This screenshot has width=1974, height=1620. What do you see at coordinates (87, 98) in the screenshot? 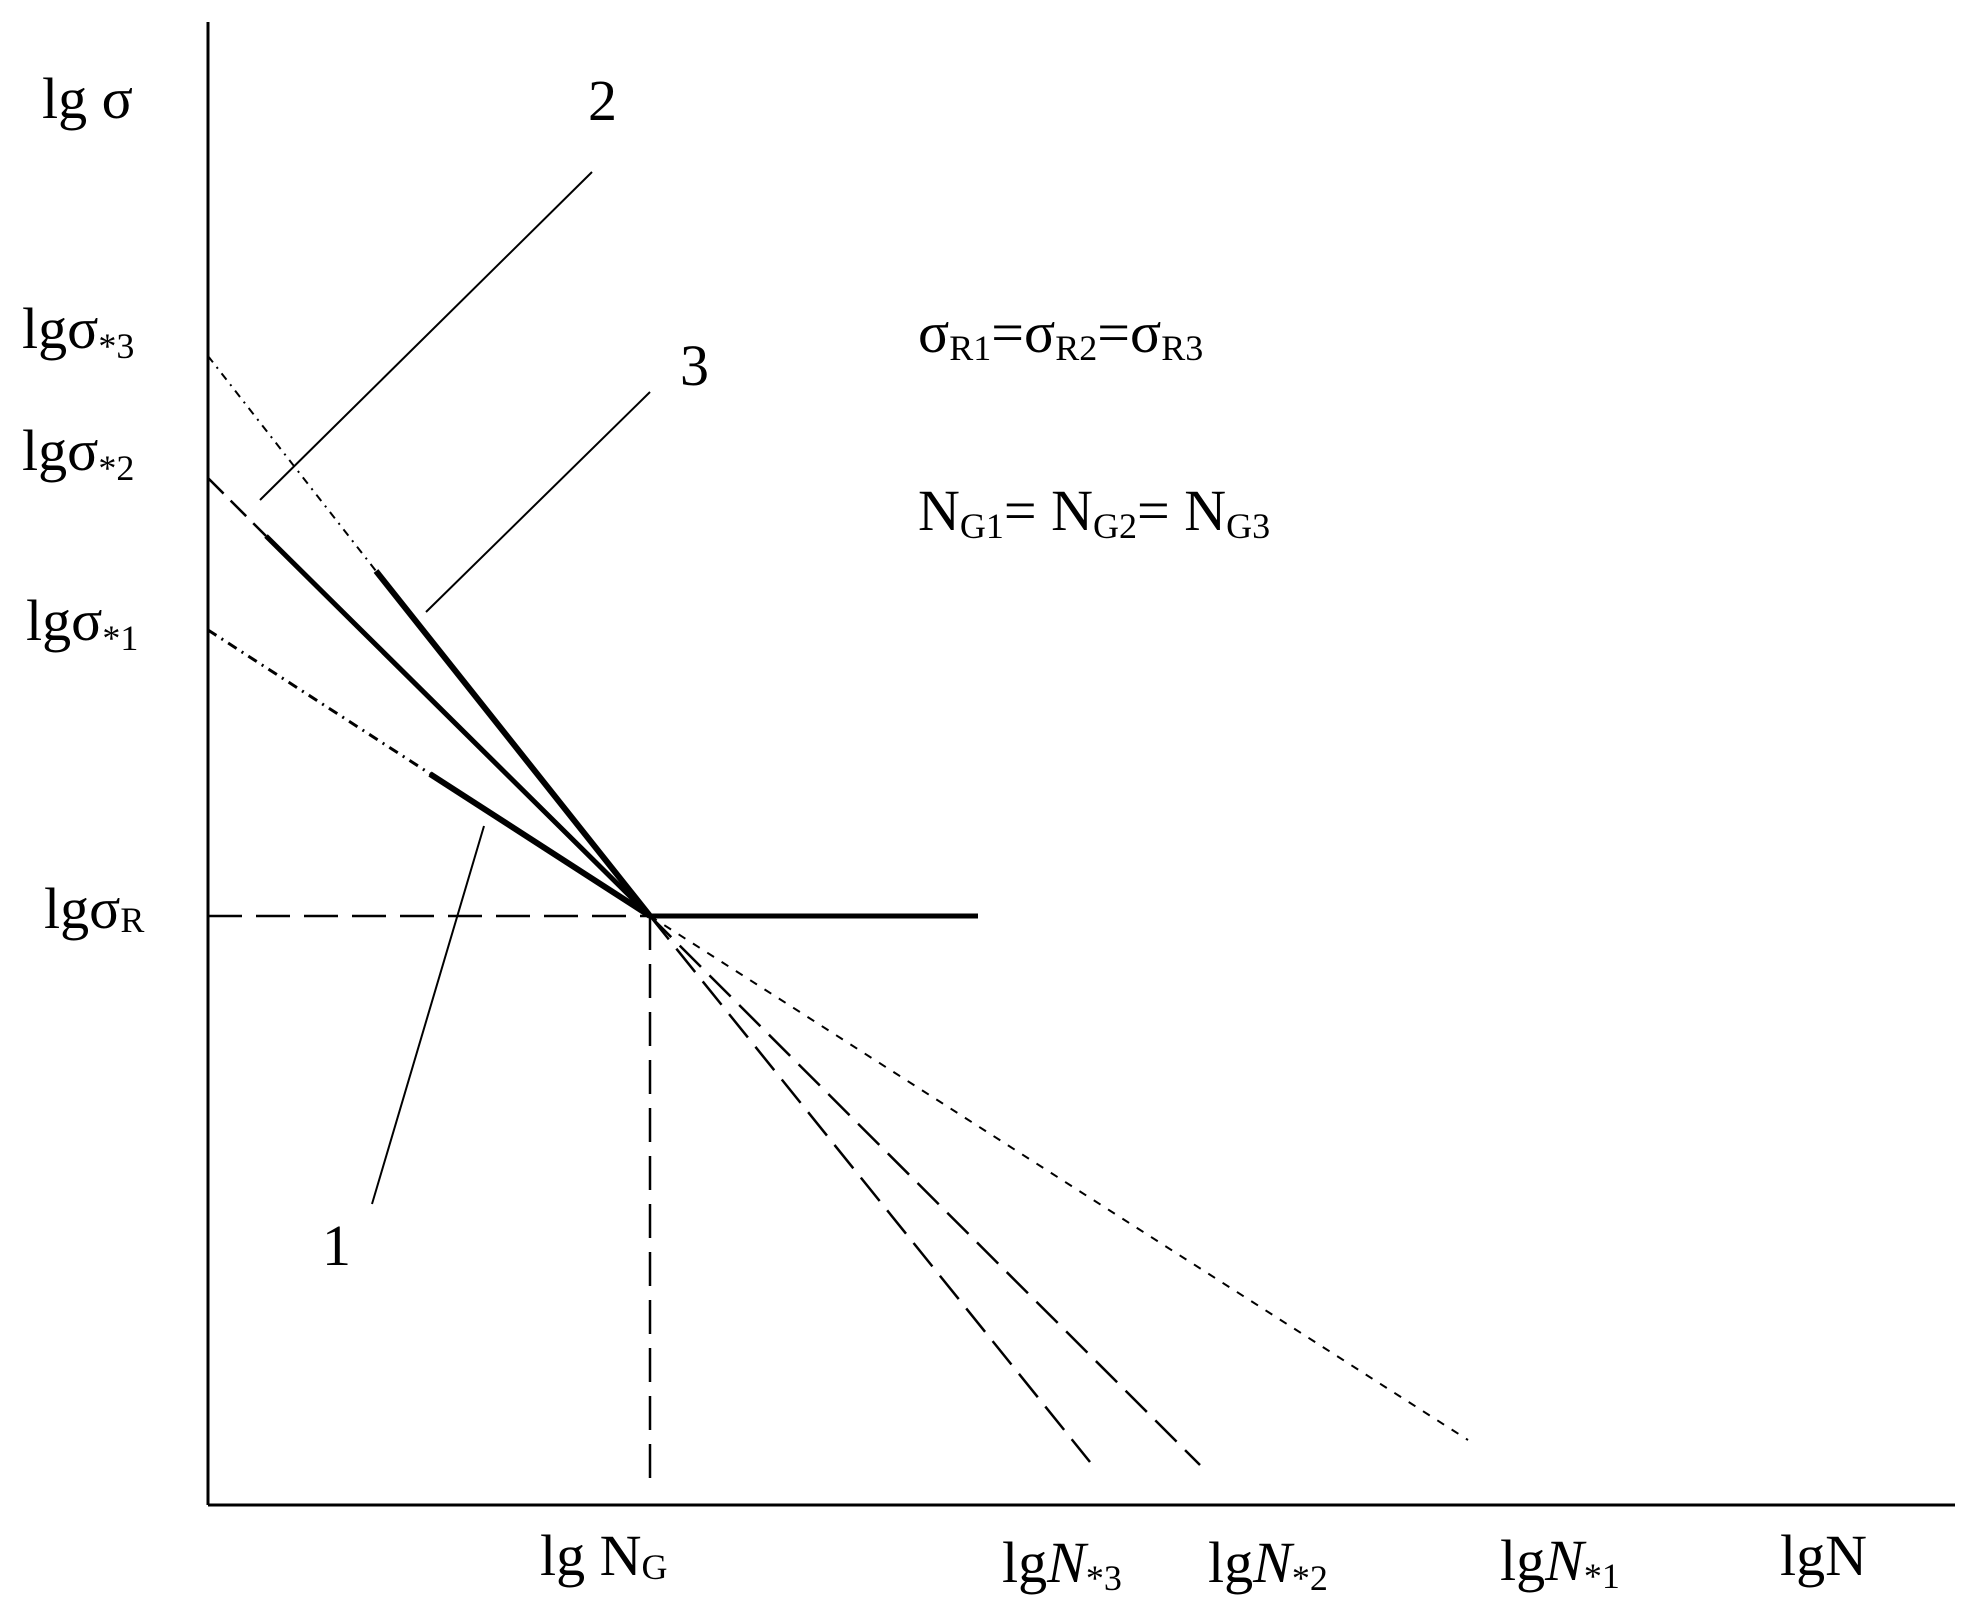
I see `y-axis-label: lg σ` at bounding box center [87, 98].